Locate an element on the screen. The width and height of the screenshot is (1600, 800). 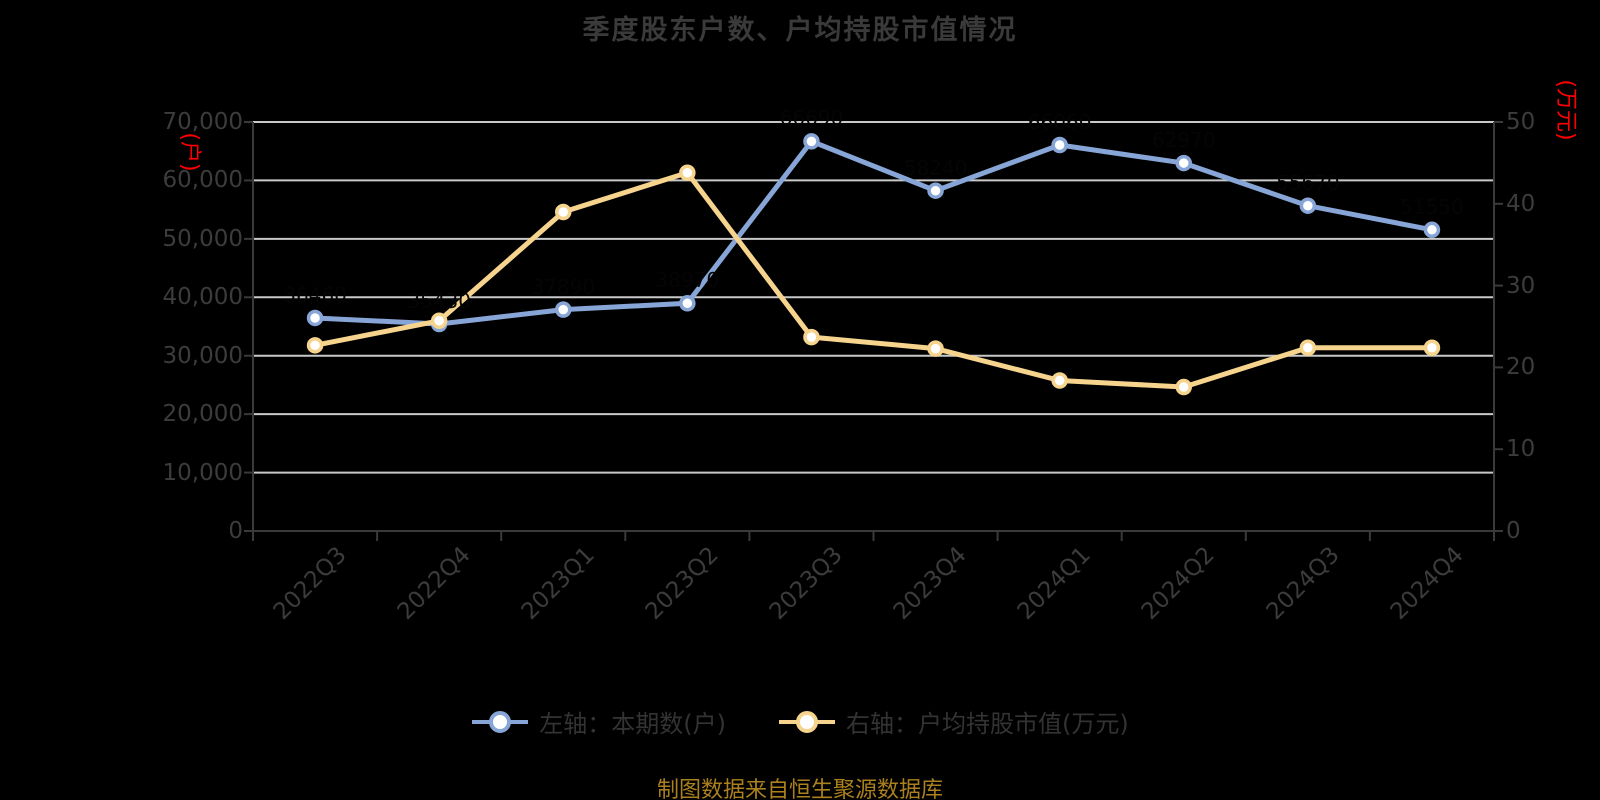
legend-item-shareholder-count: 左轴：本期数(户) is located at coordinates (598, 721).